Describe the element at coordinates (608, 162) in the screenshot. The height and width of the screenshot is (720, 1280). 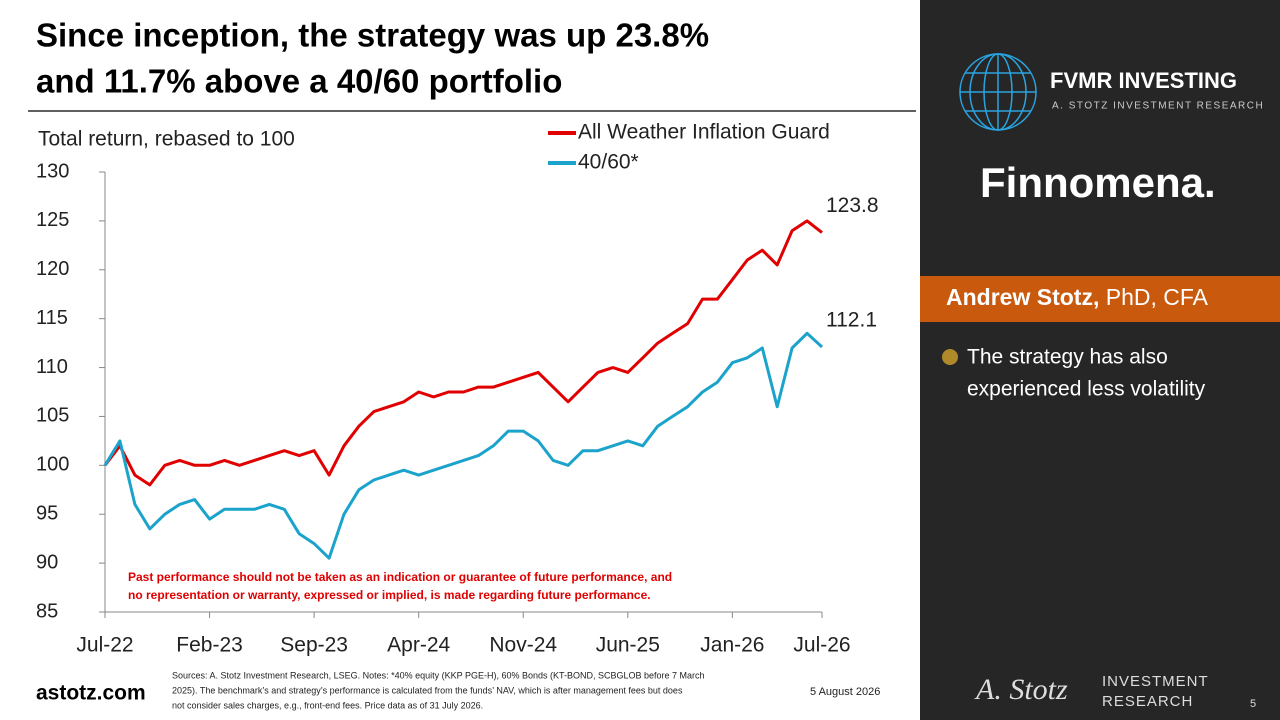
I see `legend-label: 40/60*` at that location.